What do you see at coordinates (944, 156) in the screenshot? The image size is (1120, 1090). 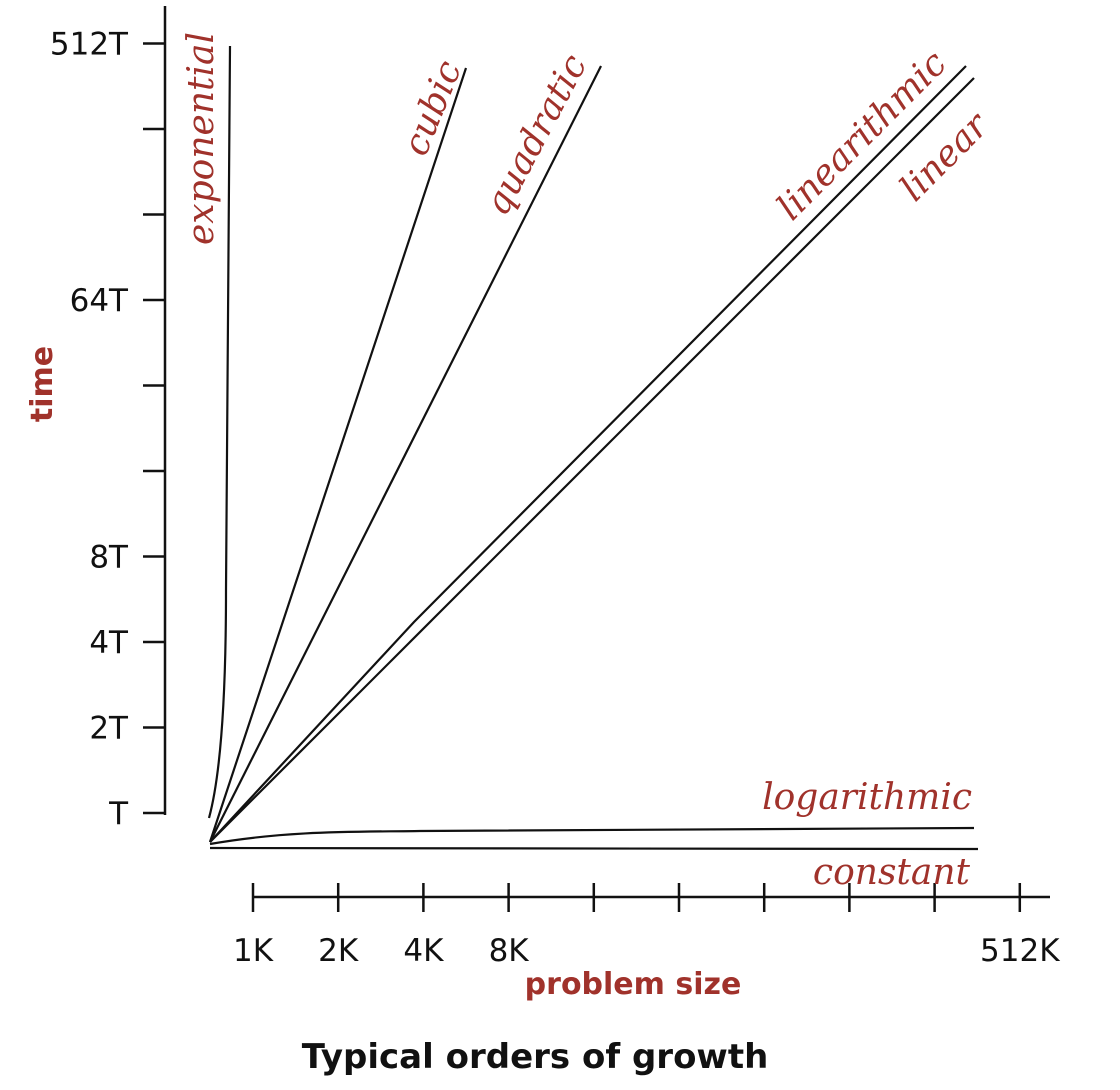 I see `series-label-linear: linear` at bounding box center [944, 156].